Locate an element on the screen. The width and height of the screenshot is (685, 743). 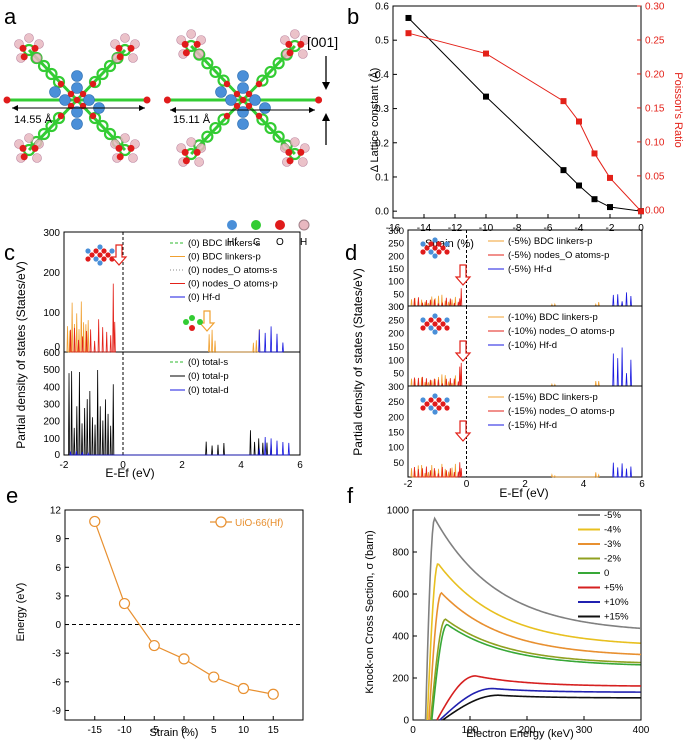
panel-d-subpanel-1-bdc-p-conduction is located at coordinates (575, 383).